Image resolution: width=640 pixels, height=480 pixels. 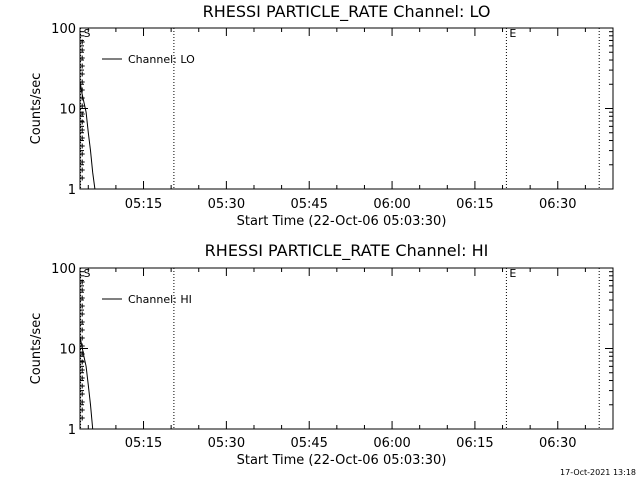 What do you see at coordinates (347, 12) in the screenshot?
I see `chart-title: RHESSI PARTICLE_RATE Channel: LO` at bounding box center [347, 12].